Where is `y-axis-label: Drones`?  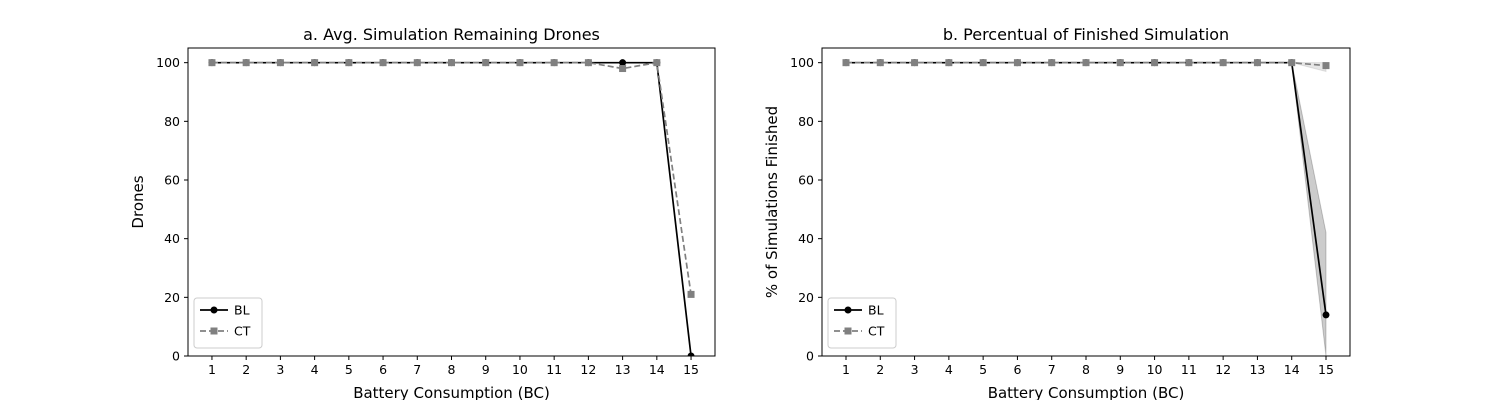 y-axis-label: Drones is located at coordinates (138, 201).